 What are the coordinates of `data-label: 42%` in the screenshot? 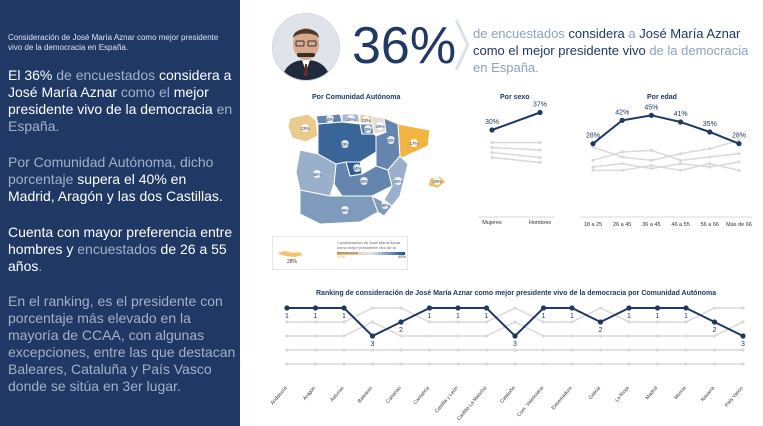 It's located at (622, 112).